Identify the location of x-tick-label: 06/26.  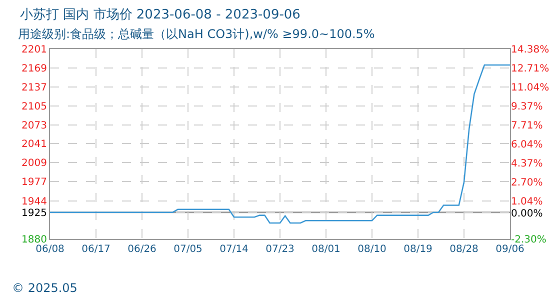
(142, 249).